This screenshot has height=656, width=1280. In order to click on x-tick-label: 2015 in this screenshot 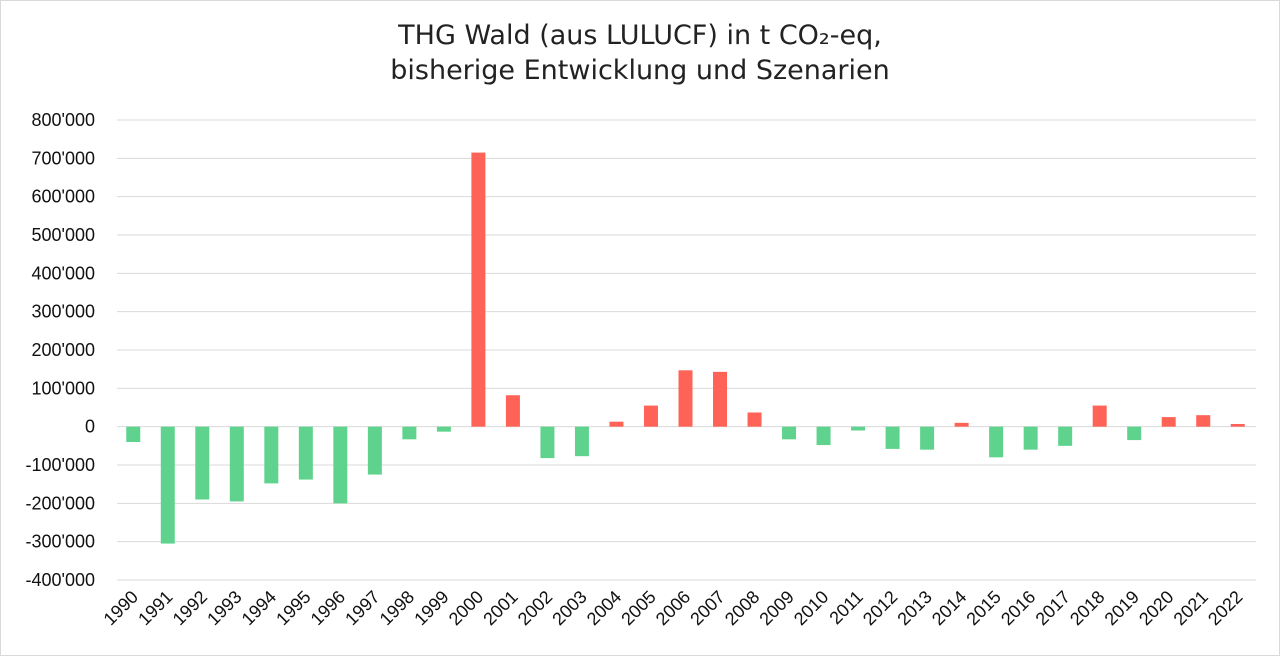, I will do `click(984, 608)`.